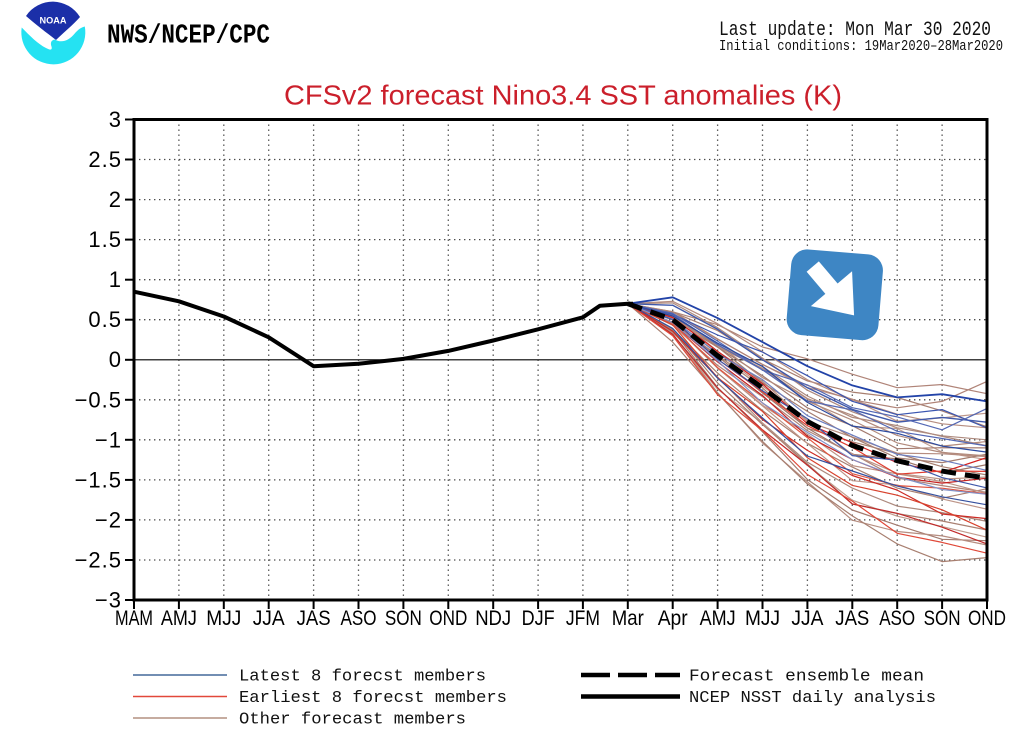 The width and height of the screenshot is (1023, 735). Describe the element at coordinates (583, 618) in the screenshot. I see `svg-text: JFM` at that location.